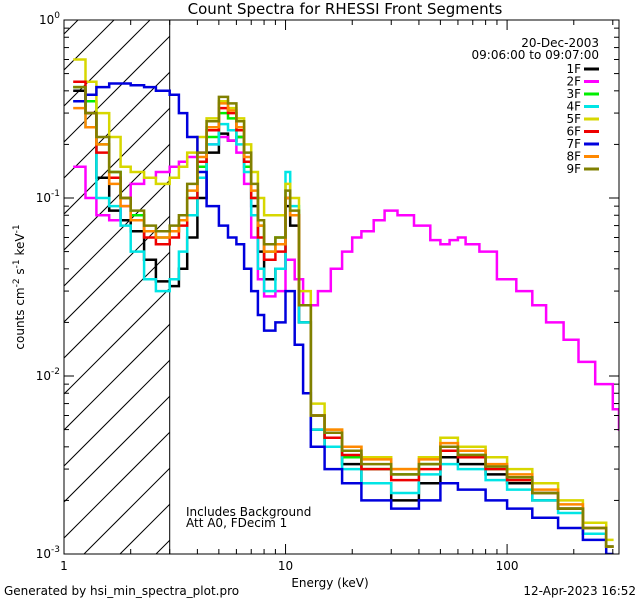 This screenshot has height=600, width=640. Describe the element at coordinates (236, 523) in the screenshot. I see `annotation-attenuator: Att A0, FDecim 1` at that location.